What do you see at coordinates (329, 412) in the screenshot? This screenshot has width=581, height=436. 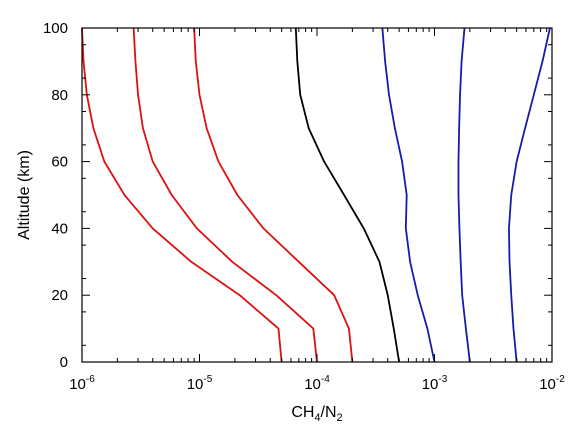 I see `x-title-mid: /N` at bounding box center [329, 412].